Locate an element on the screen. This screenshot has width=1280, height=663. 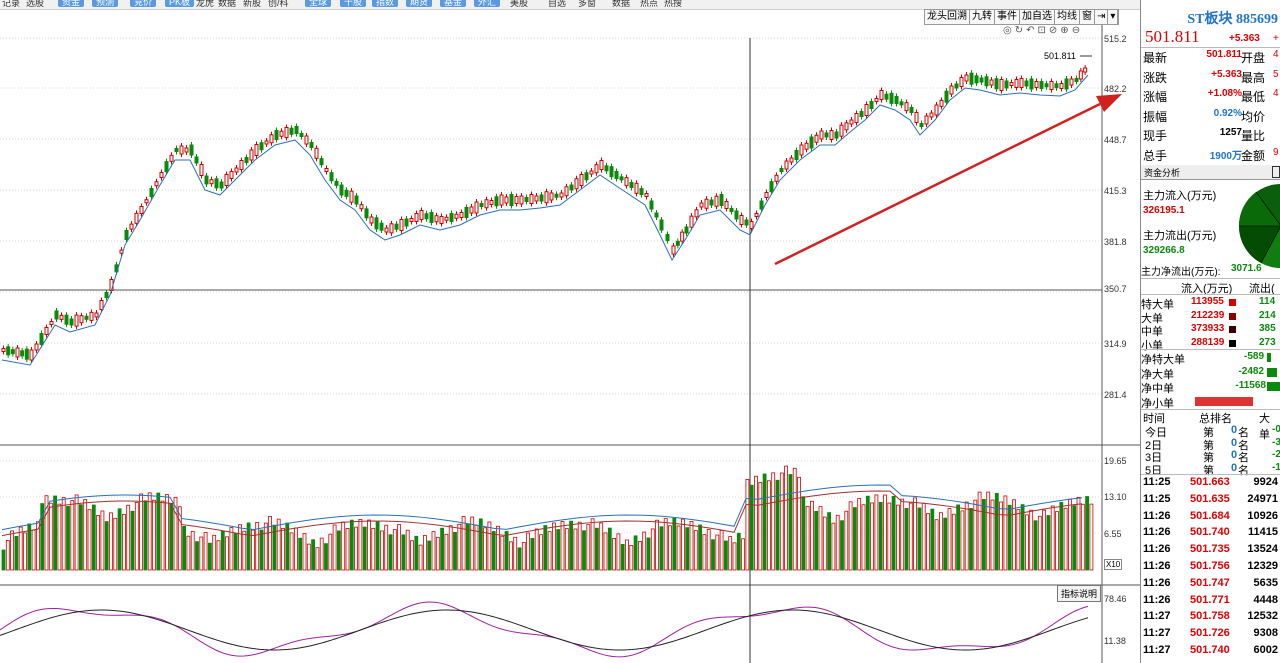
menu-item: 热点 is located at coordinates (649, 4).